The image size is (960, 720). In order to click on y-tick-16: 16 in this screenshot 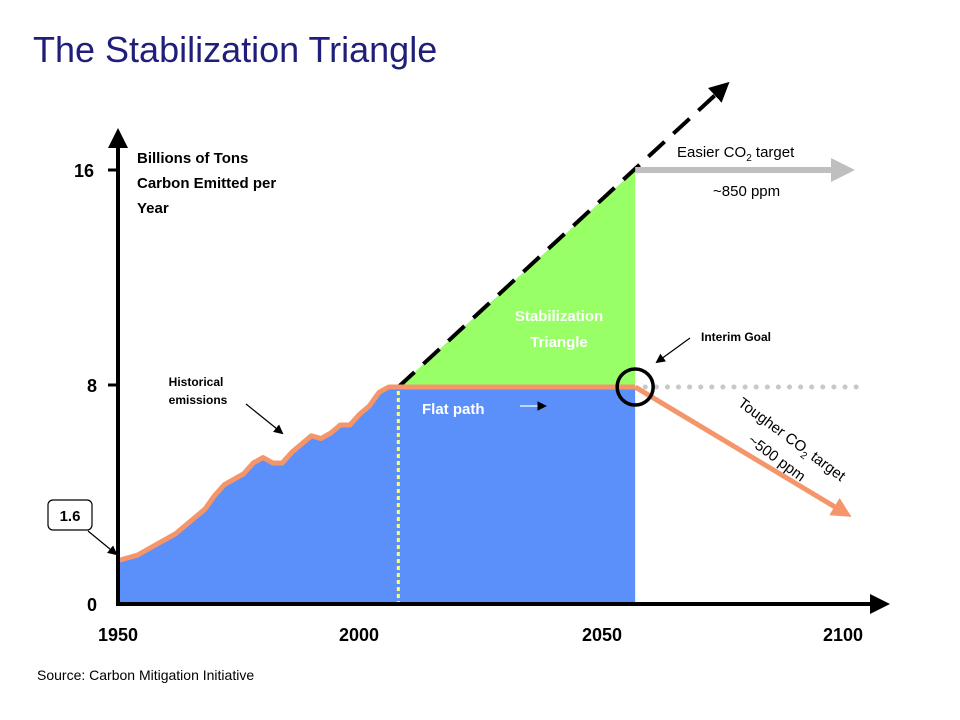, I will do `click(84, 171)`.